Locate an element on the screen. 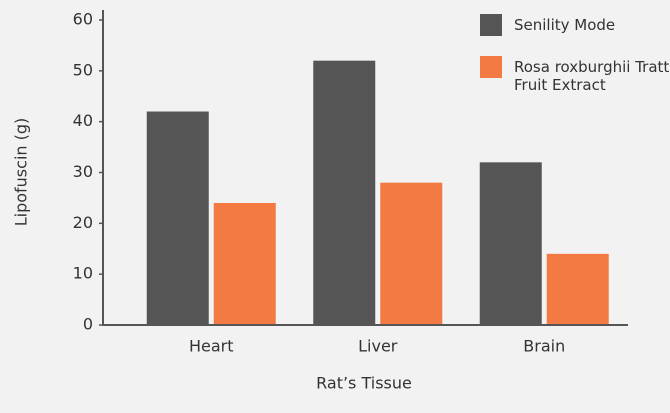 The image size is (670, 413). x-tick-label: Heart is located at coordinates (211, 346).